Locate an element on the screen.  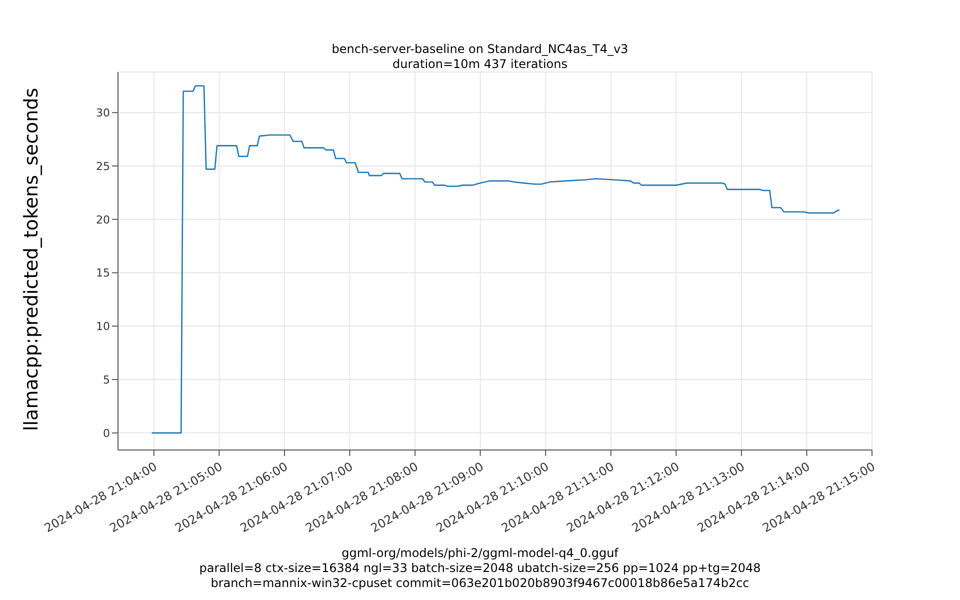
text: parallel=8 ctx-size=16384 ngl=33 batch-size=2048 ubatch-size=256 pp=1024 pp+tg=2048 is located at coordinates (480, 568).